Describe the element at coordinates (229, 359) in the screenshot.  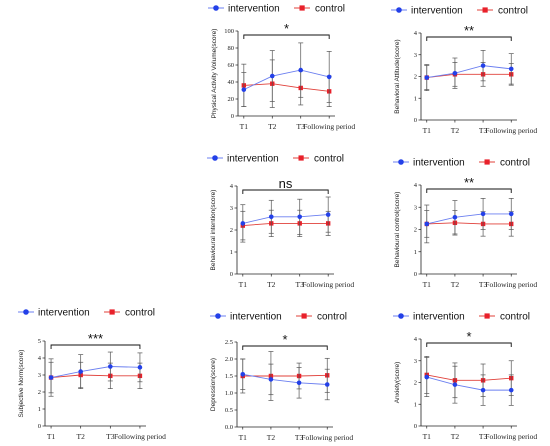
I see `y-tick-label: 2.0` at that location.